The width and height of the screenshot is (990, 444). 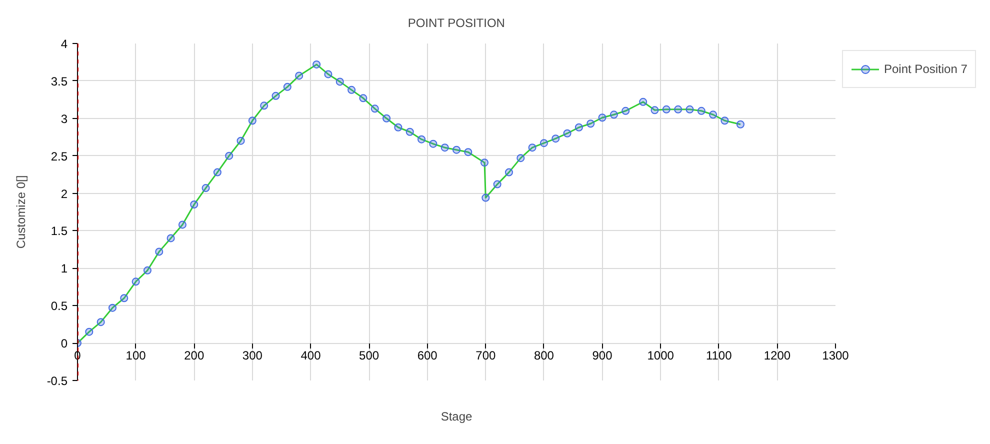 What do you see at coordinates (777, 355) in the screenshot?
I see `x-tick-label: 1200` at bounding box center [777, 355].